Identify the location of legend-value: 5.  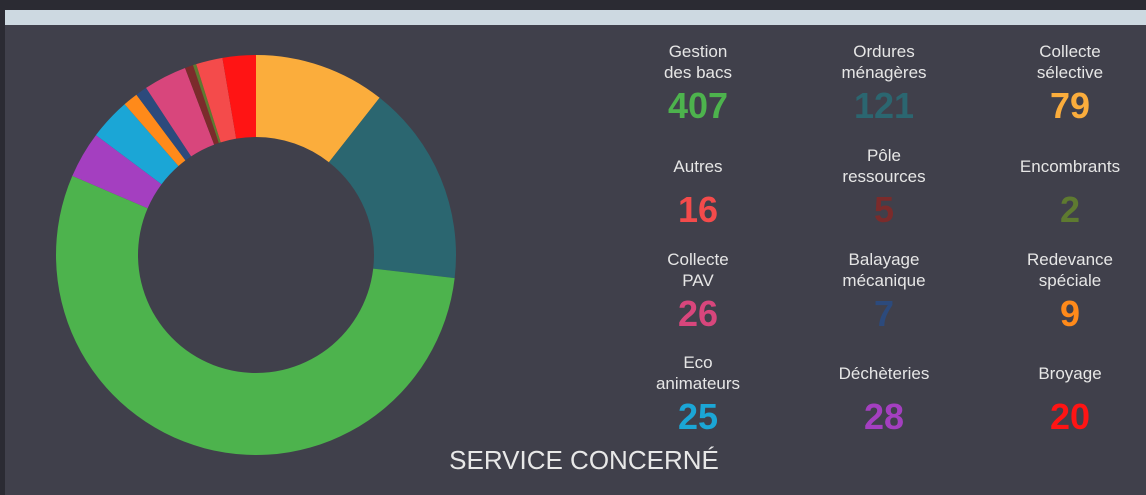
(884, 209).